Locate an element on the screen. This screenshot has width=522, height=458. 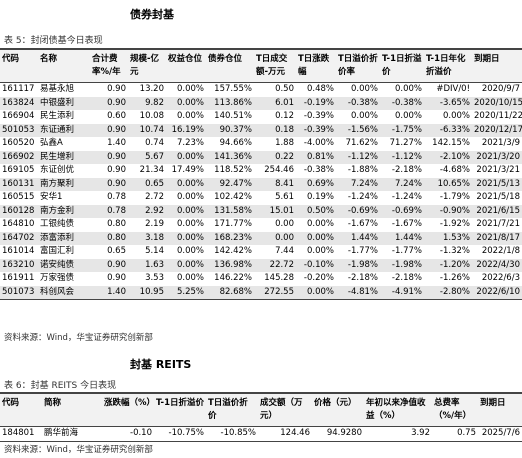
table-cell: 东证通利 is located at coordinates (64, 130).